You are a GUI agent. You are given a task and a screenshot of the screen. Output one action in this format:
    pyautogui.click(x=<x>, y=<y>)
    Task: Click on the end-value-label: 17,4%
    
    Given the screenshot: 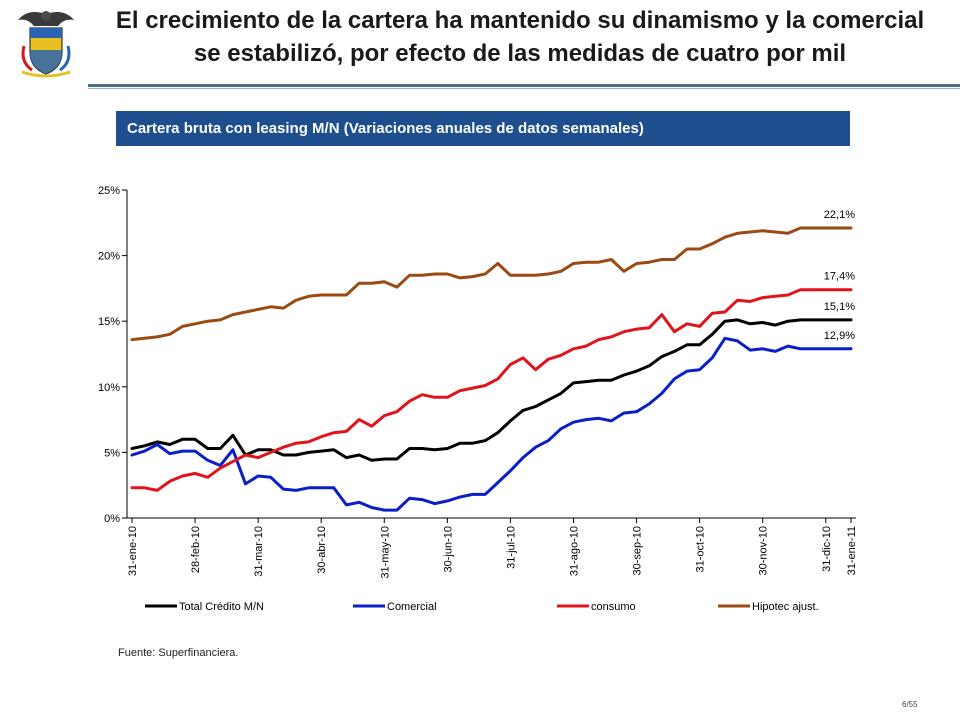 What is the action you would take?
    pyautogui.click(x=839, y=277)
    